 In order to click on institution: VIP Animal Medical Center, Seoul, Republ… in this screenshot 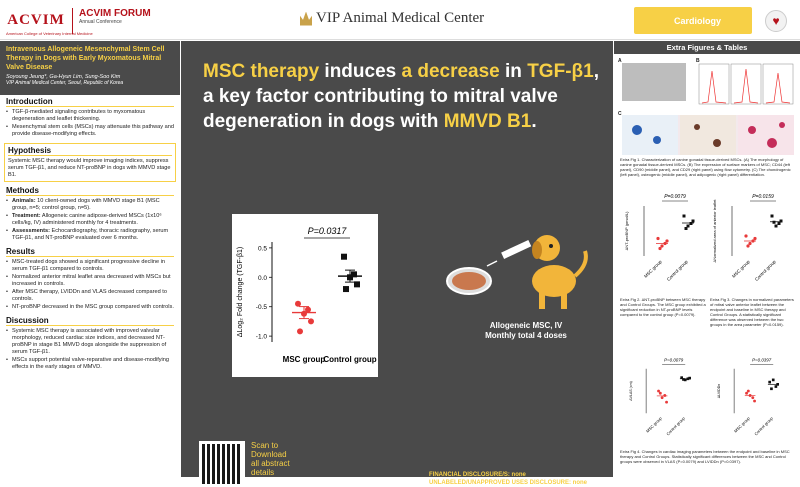, I will do `click(65, 83)`.